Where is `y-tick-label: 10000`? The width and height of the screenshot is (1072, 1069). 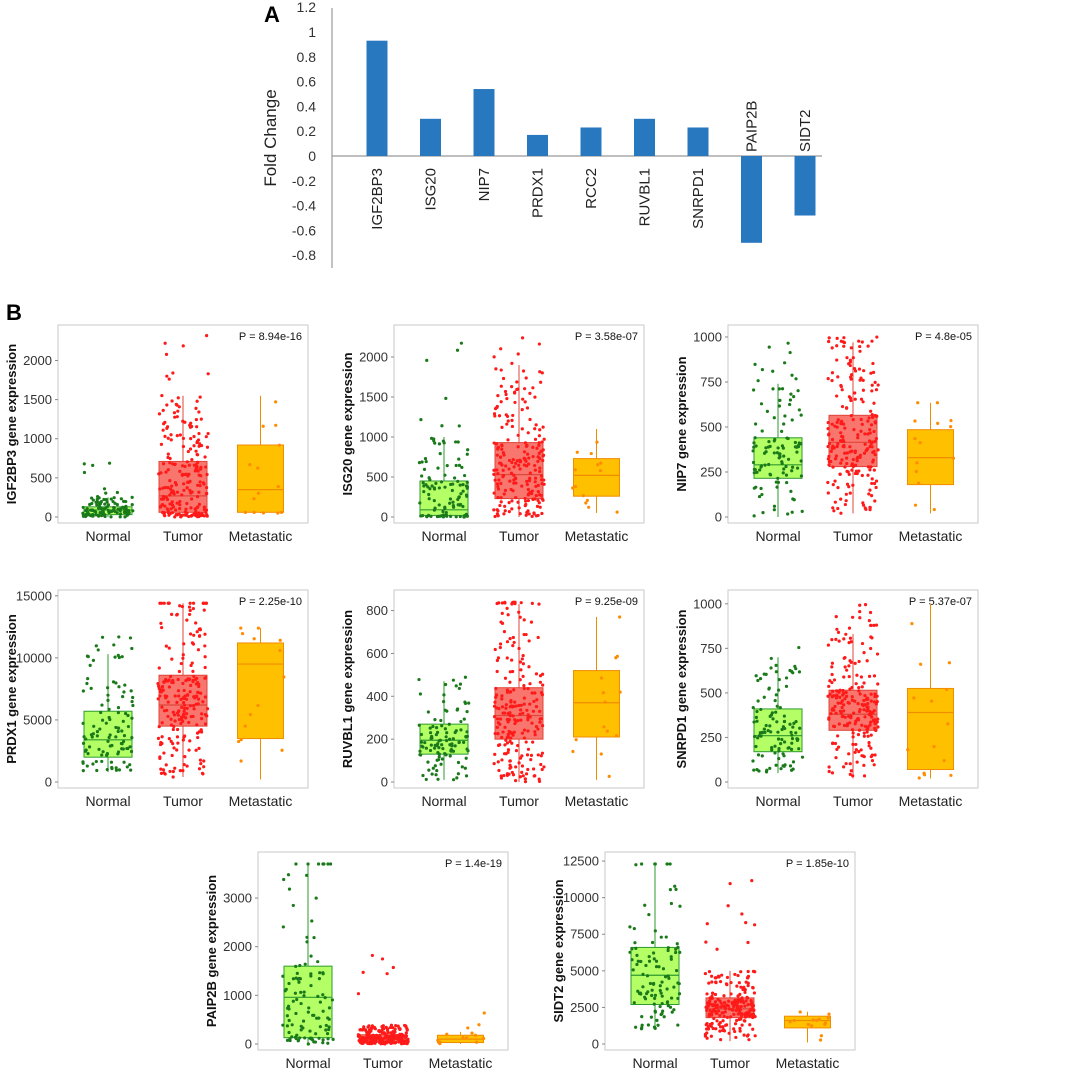
y-tick-label: 10000 is located at coordinates (34, 657).